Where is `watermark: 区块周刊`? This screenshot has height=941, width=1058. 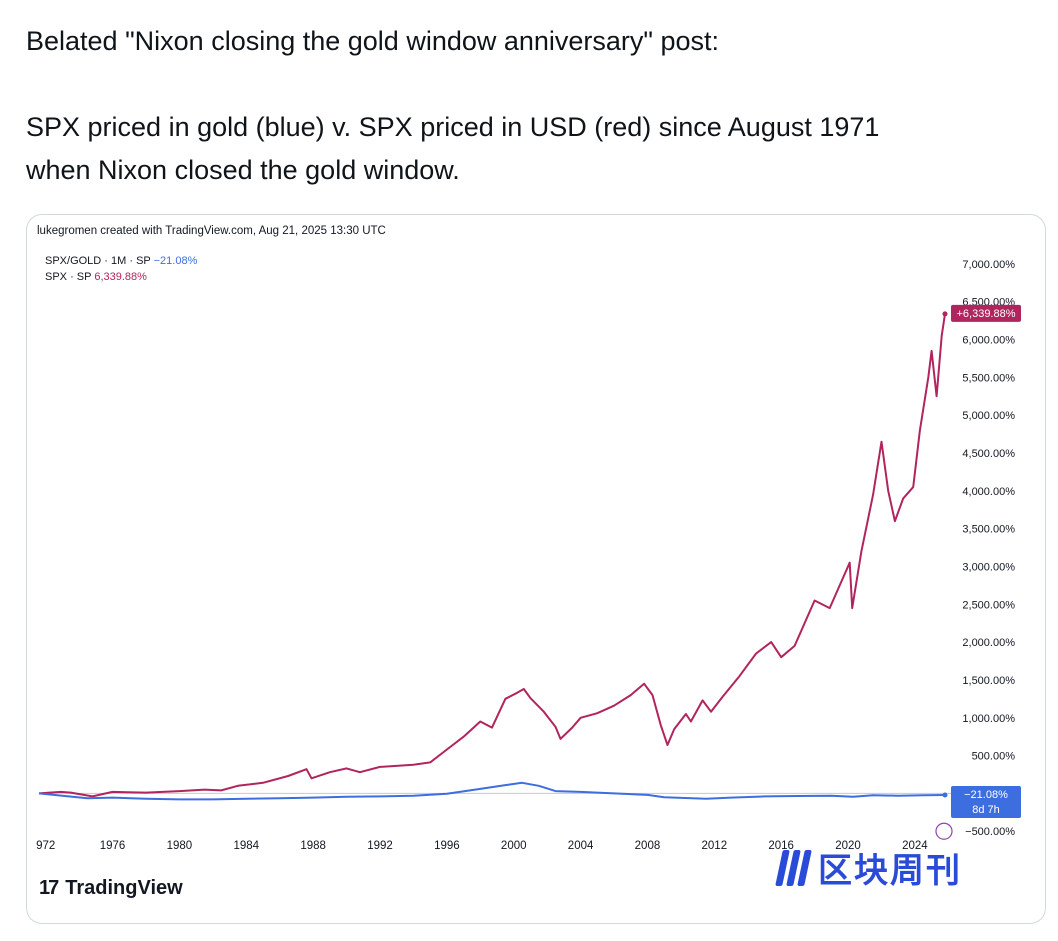
watermark: 区块周刊 is located at coordinates (868, 867).